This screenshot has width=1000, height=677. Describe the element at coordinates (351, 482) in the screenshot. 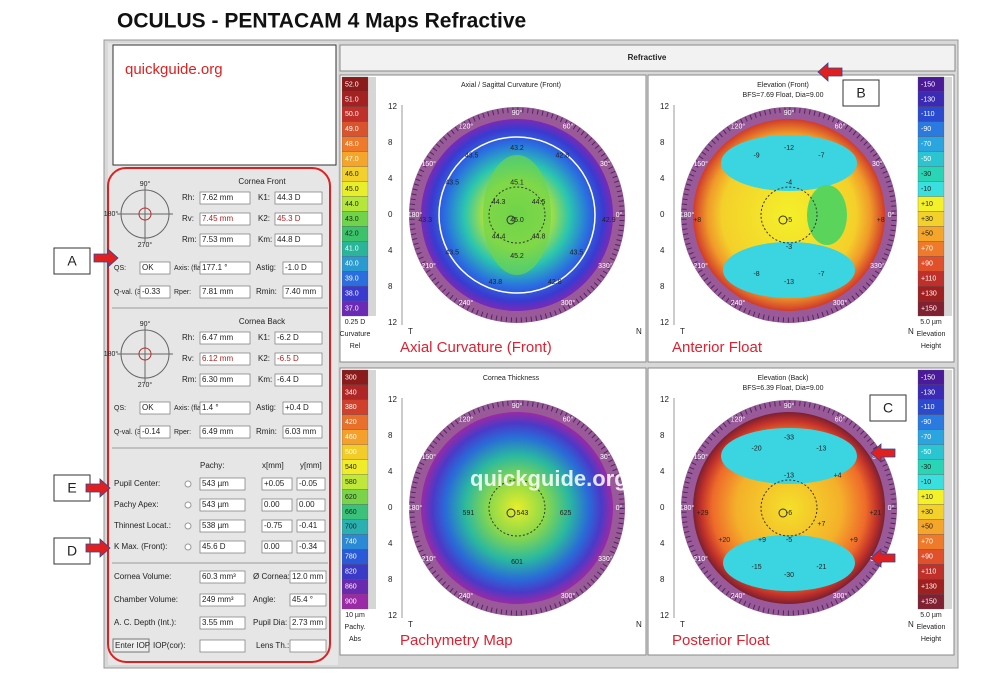

I see `scale-label: 580` at that location.